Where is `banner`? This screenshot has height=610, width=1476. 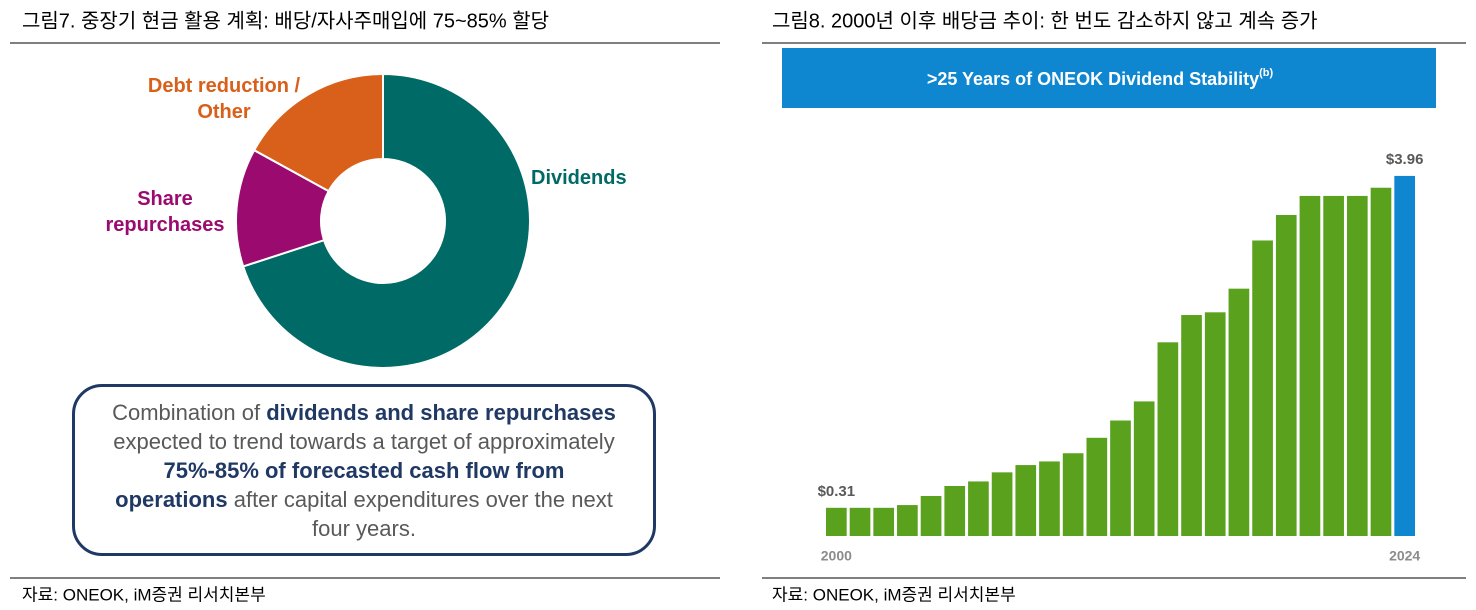 banner is located at coordinates (1109, 78).